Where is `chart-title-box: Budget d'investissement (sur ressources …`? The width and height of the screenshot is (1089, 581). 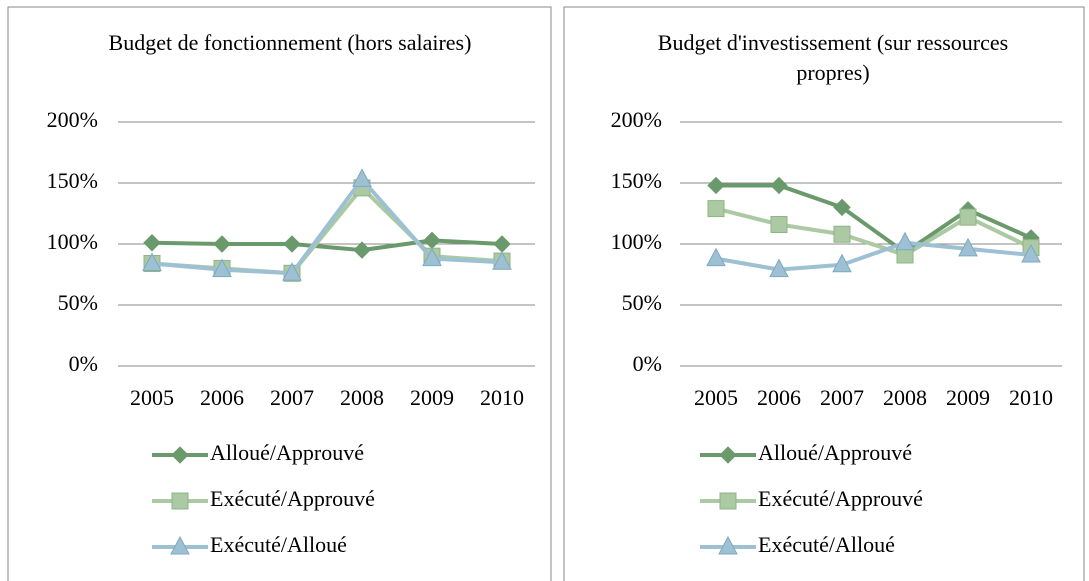
chart-title-box: Budget d'investissement (sur ressources … is located at coordinates (833, 57).